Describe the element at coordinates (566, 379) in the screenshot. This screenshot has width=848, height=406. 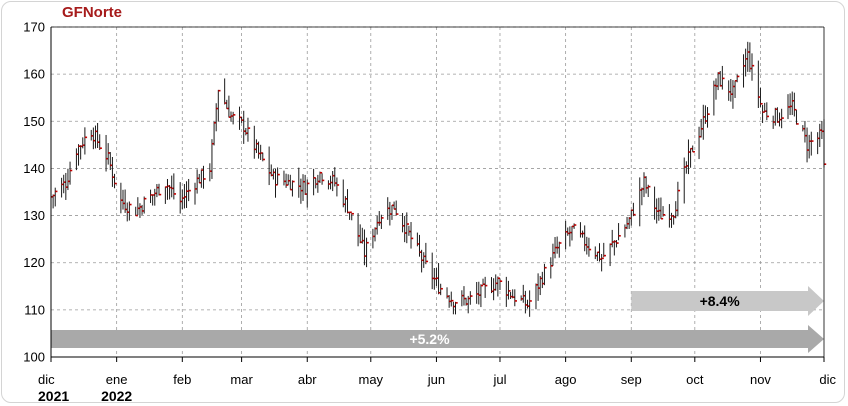
I see `x-tick-label: ago` at that location.